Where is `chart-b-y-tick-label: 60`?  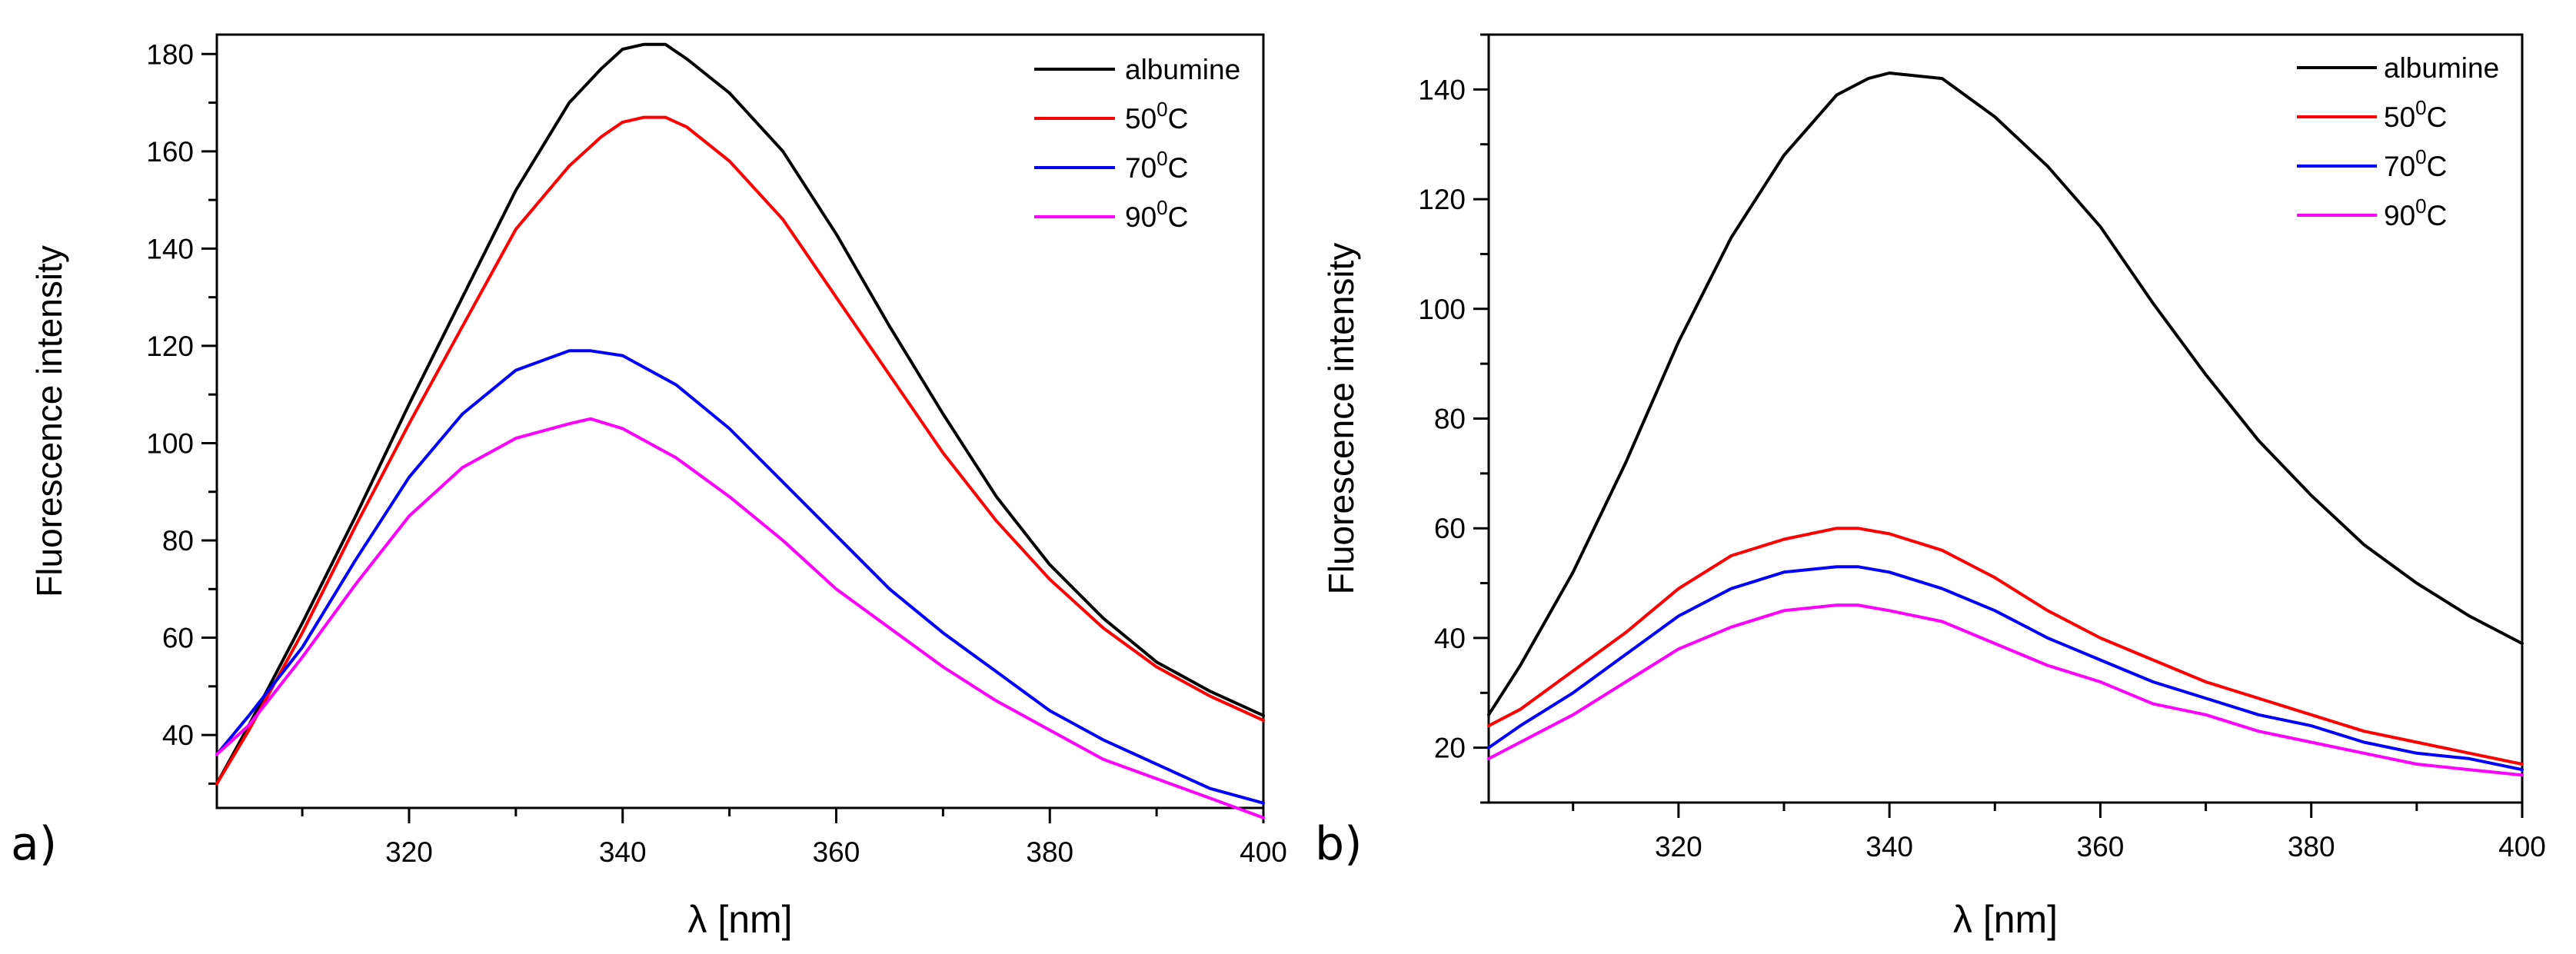 chart-b-y-tick-label: 60 is located at coordinates (1450, 528).